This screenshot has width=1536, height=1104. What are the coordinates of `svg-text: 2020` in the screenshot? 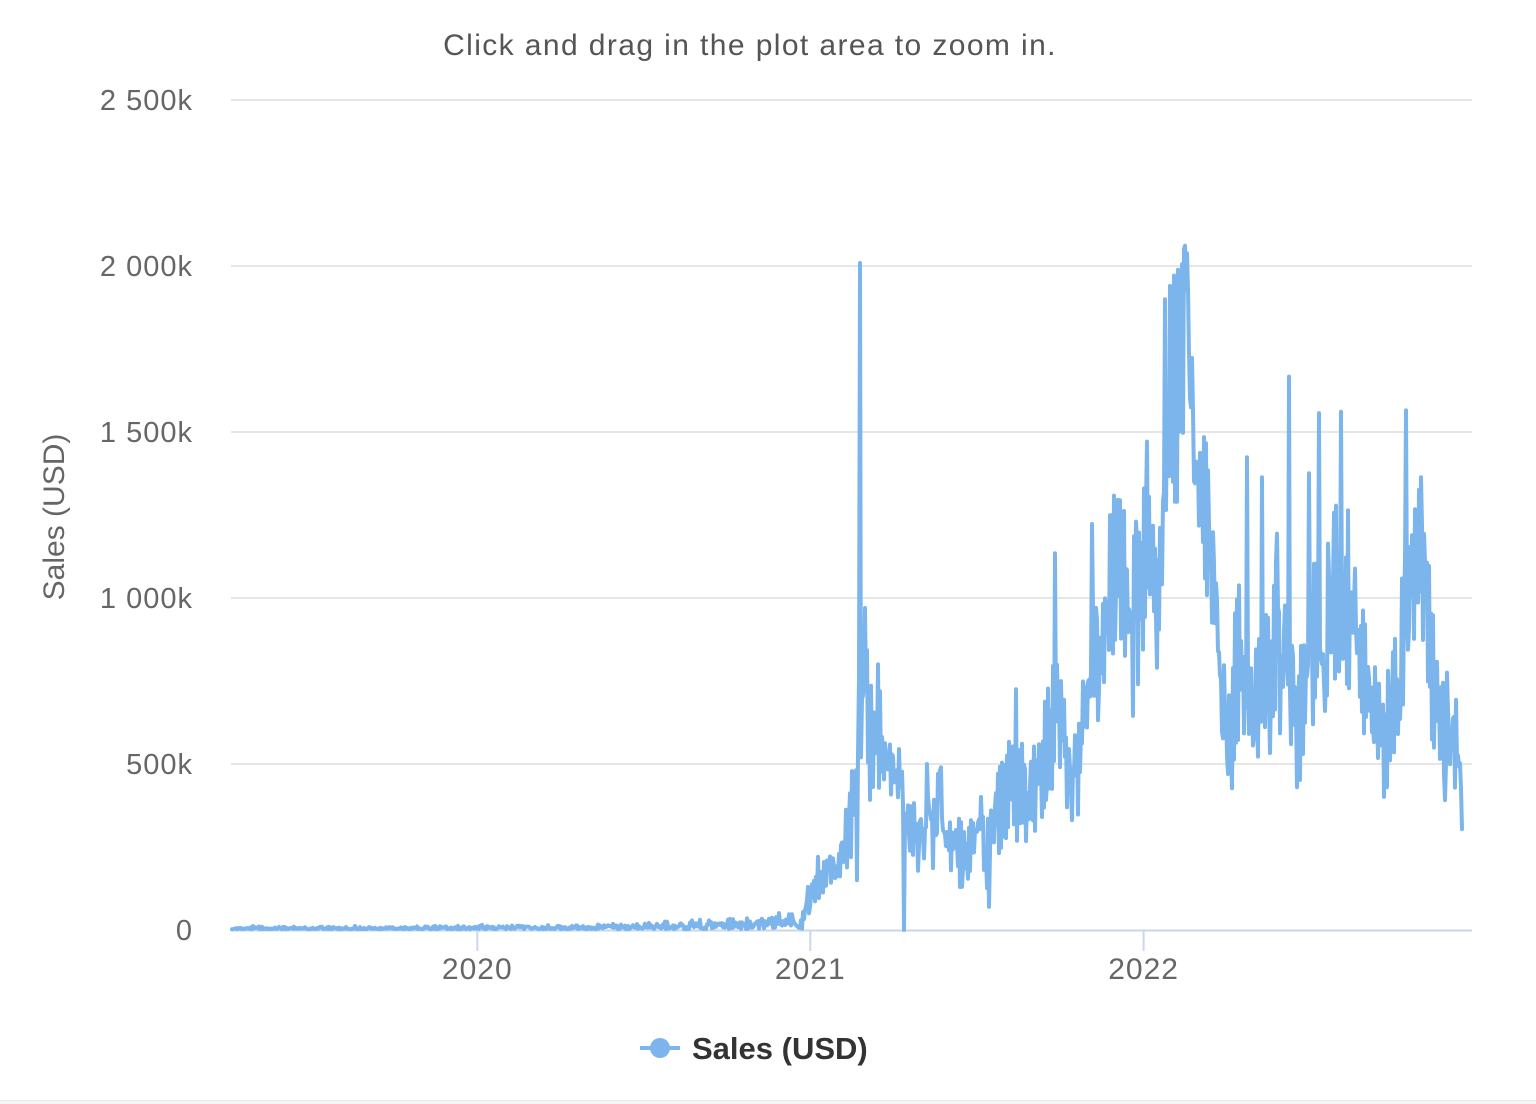 It's located at (477, 969).